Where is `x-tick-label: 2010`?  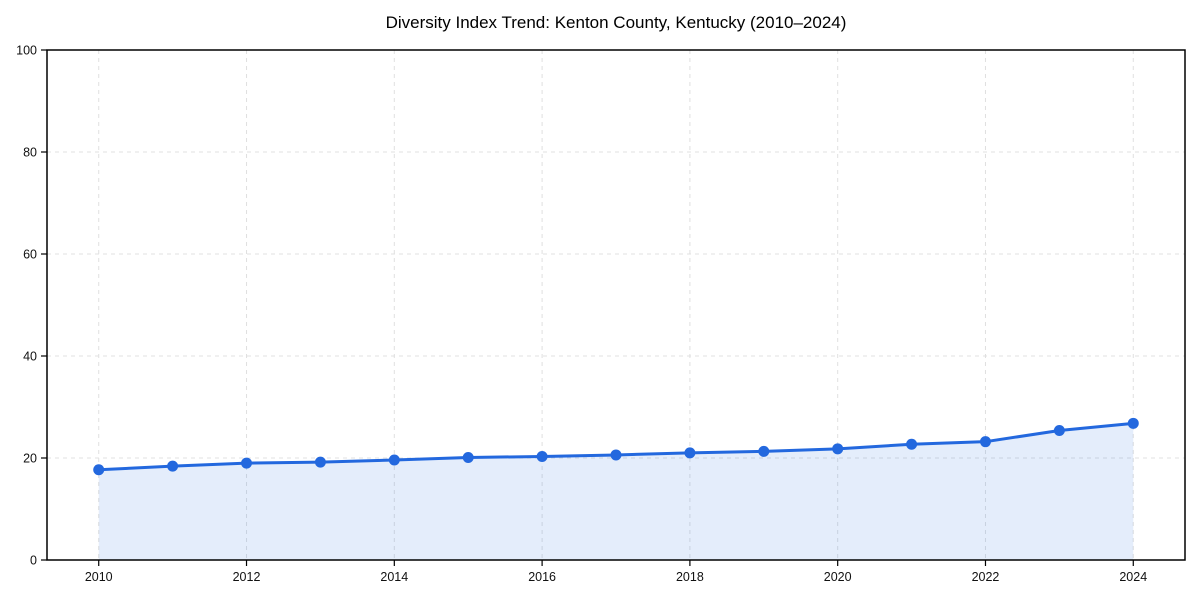
x-tick-label: 2010 is located at coordinates (99, 577).